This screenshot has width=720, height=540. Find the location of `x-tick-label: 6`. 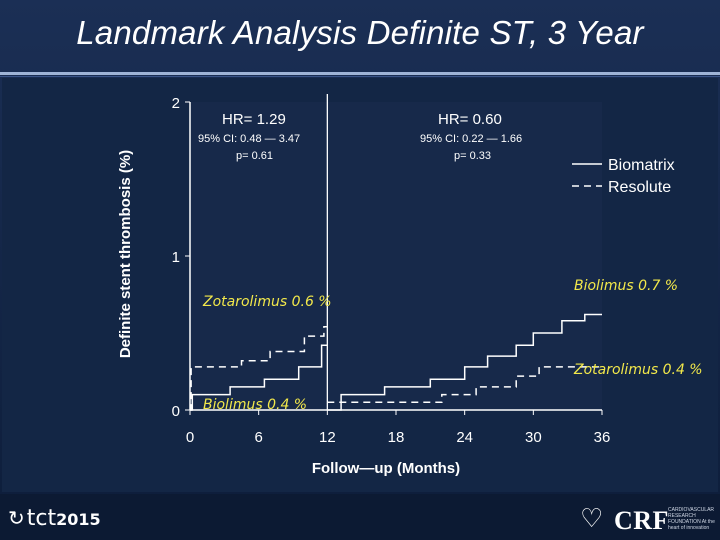

x-tick-label: 6 is located at coordinates (258, 437).